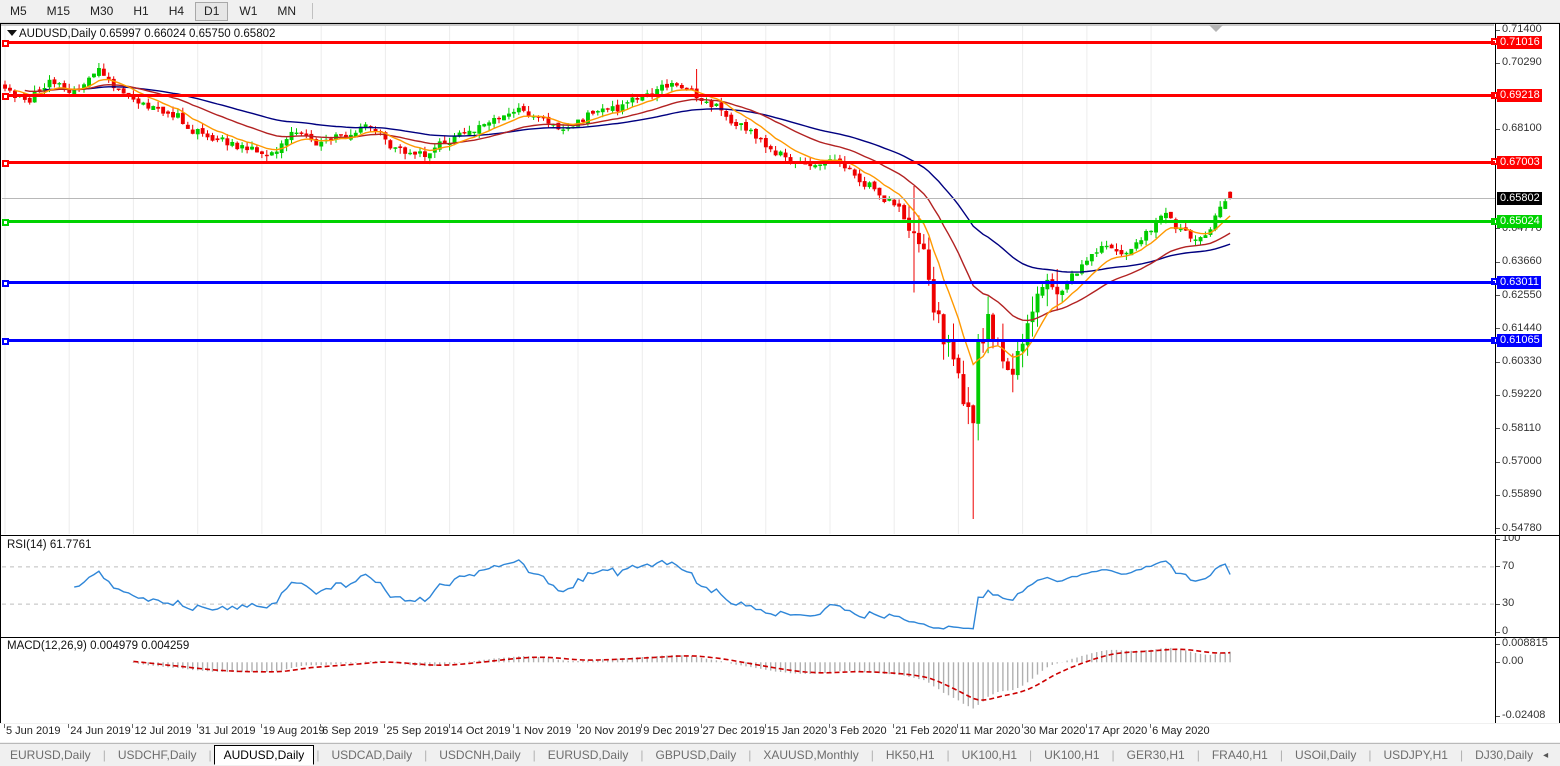 This screenshot has width=1560, height=766. What do you see at coordinates (1519, 282) in the screenshot?
I see `price-tag-support-2: 0.63011` at bounding box center [1519, 282].